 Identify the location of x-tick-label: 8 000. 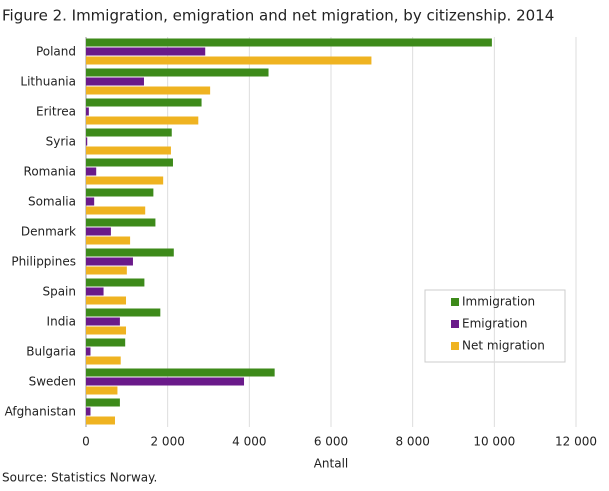
(412, 442).